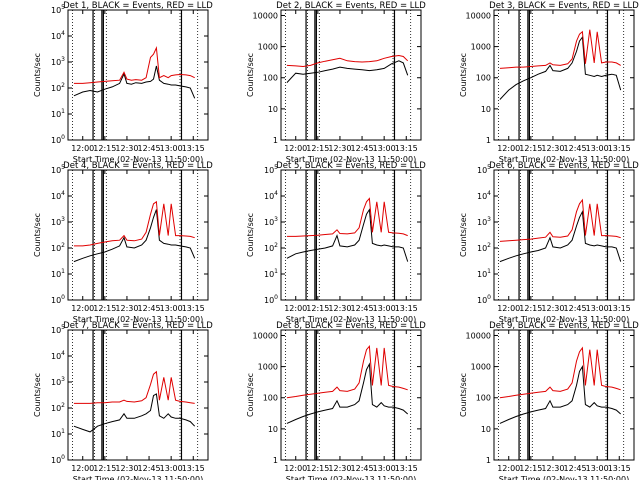 This screenshot has height=480, width=640. I want to click on chart-title: Det 1, BLACK = Events, RED = LLD, so click(138, 6).